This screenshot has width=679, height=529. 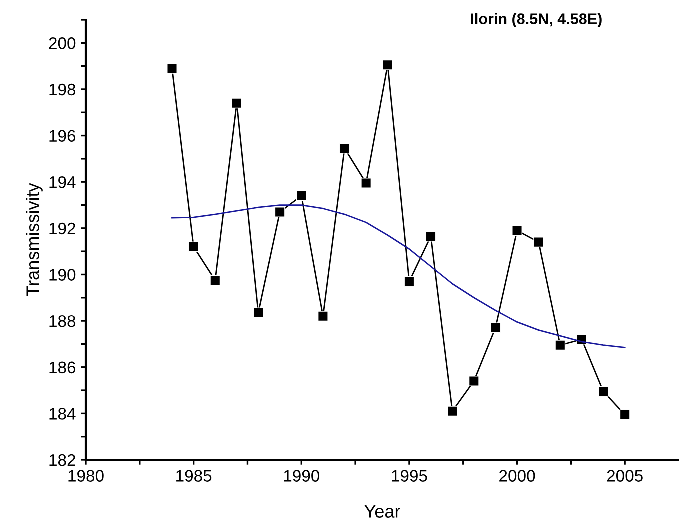 What do you see at coordinates (63, 321) in the screenshot?
I see `y-tick-label: 188` at bounding box center [63, 321].